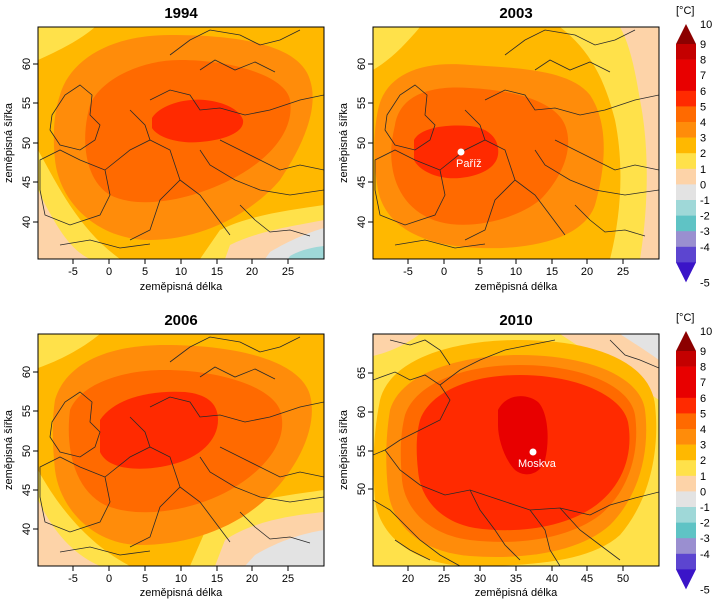 Image resolution: width=719 pixels, height=602 pixels. I want to click on y-tick-label: 55, so click(27, 411).